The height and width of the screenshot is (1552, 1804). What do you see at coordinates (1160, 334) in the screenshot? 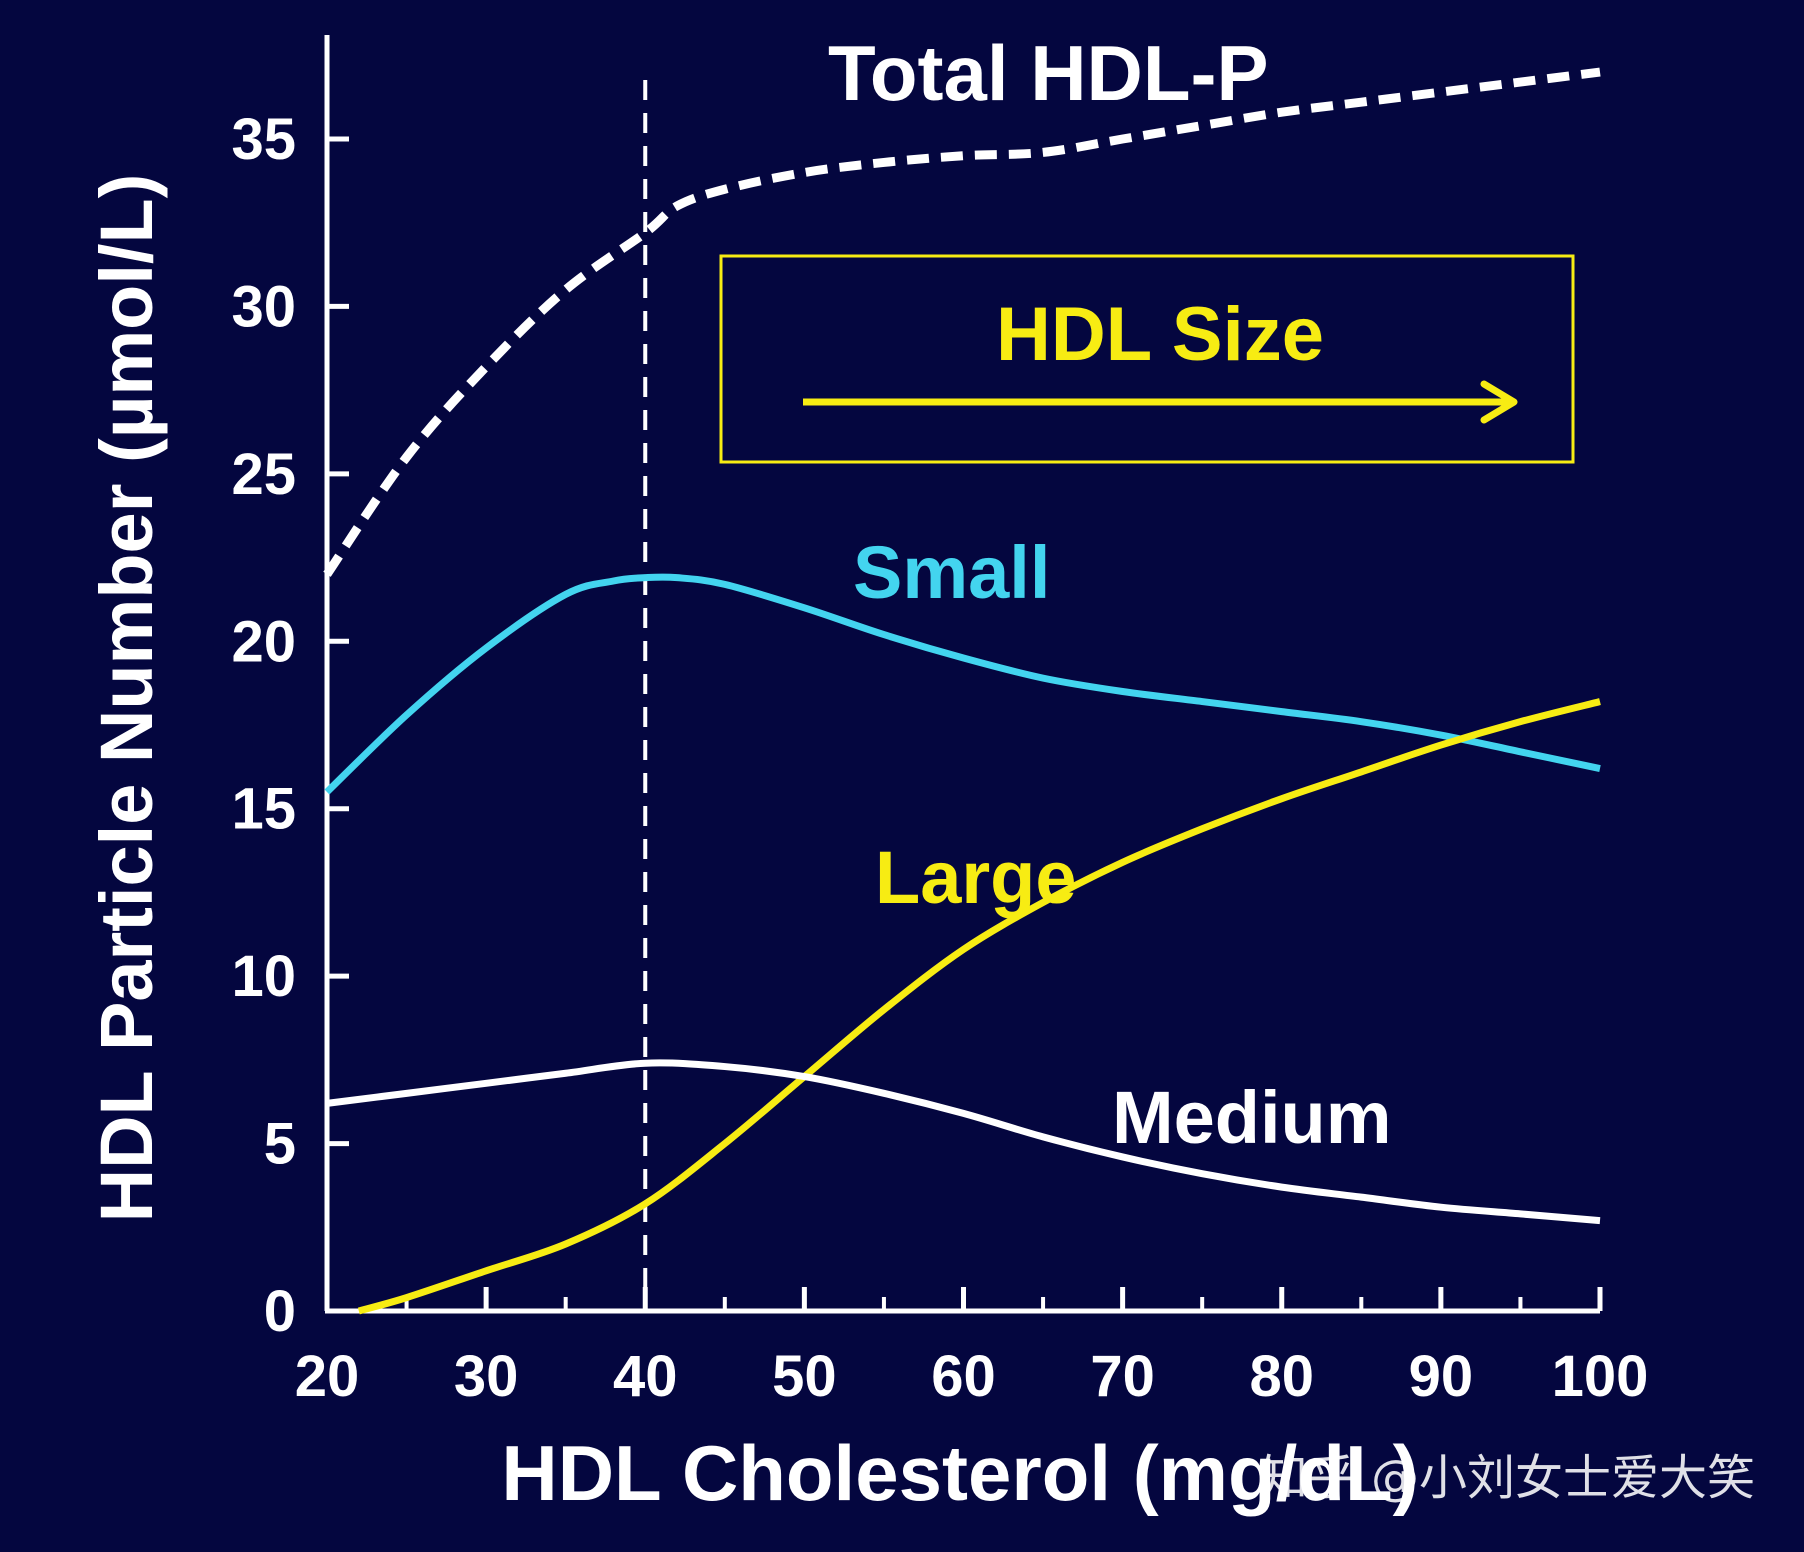
I see `hdl-size-label: HDL Size` at bounding box center [1160, 334].